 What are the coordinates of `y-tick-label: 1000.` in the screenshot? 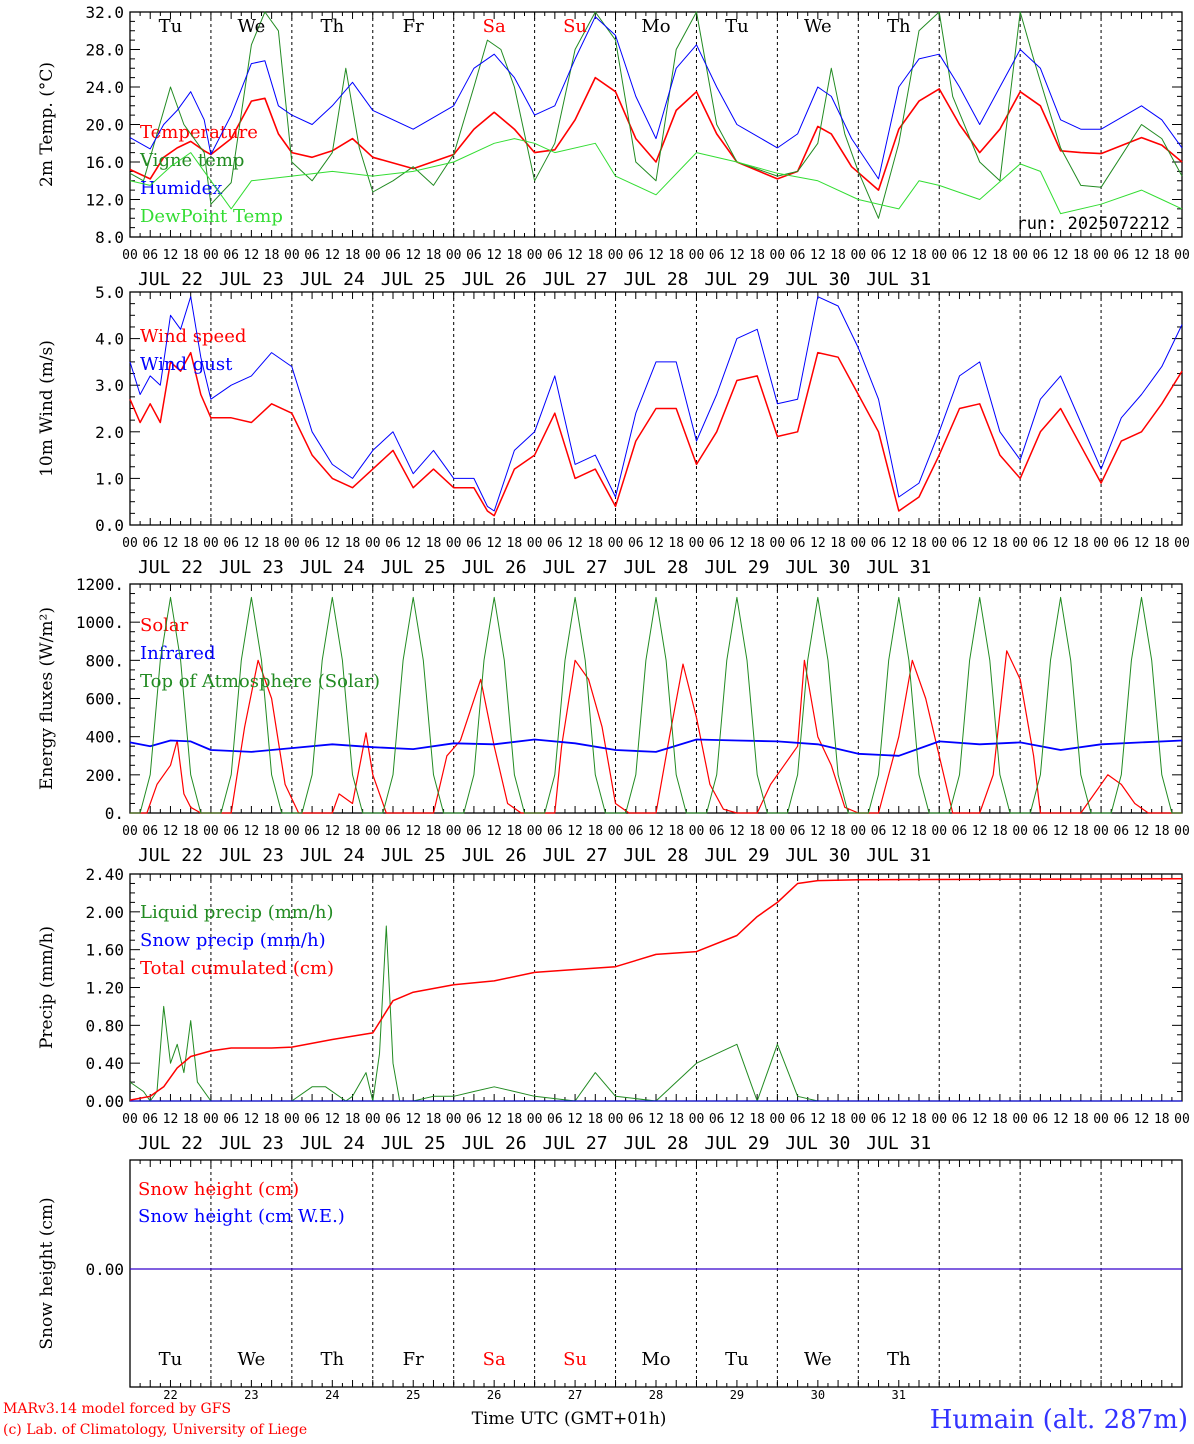 It's located at (100, 622).